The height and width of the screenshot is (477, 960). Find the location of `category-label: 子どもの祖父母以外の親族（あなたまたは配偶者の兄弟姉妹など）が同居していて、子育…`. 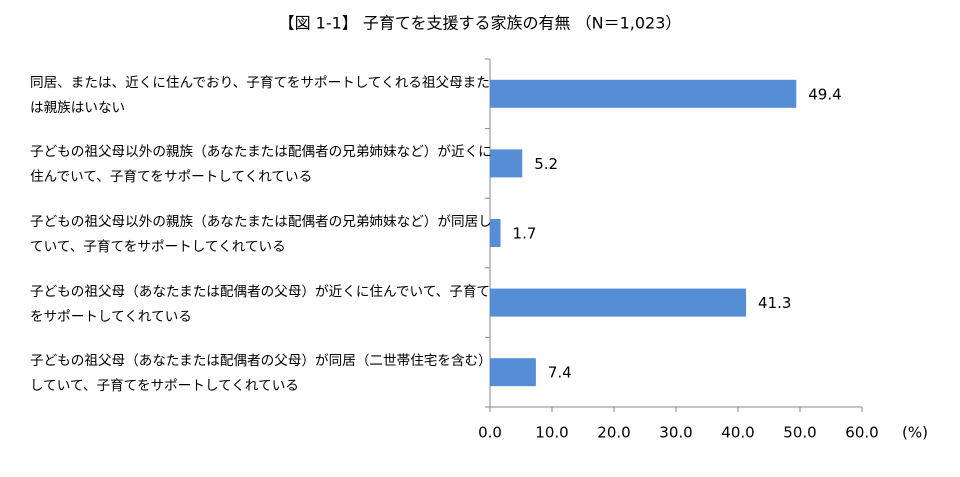

category-label: 子どもの祖父母以外の親族（あなたまたは配偶者の兄弟姉妹など）が同居していて、子育… is located at coordinates (261, 234).